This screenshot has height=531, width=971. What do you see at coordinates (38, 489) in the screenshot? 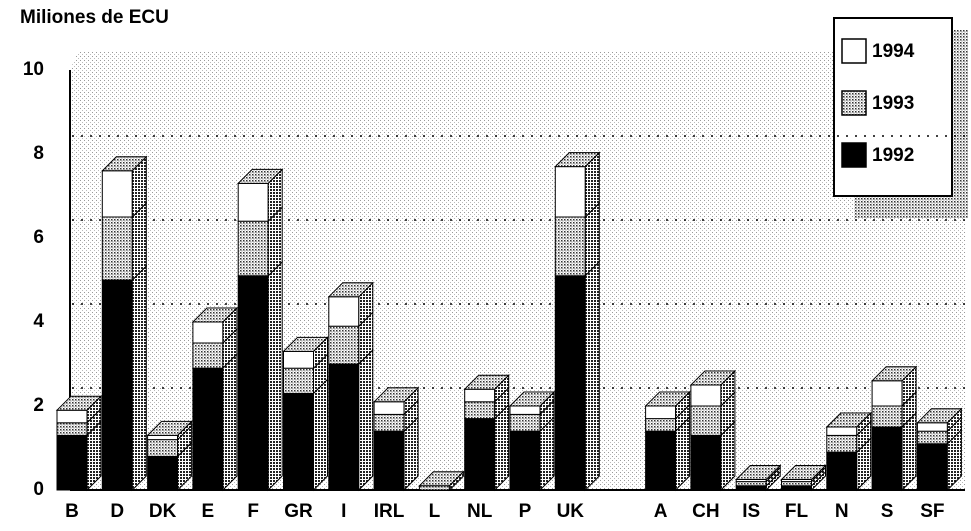
I see `y-tick-label: 0` at bounding box center [38, 489].